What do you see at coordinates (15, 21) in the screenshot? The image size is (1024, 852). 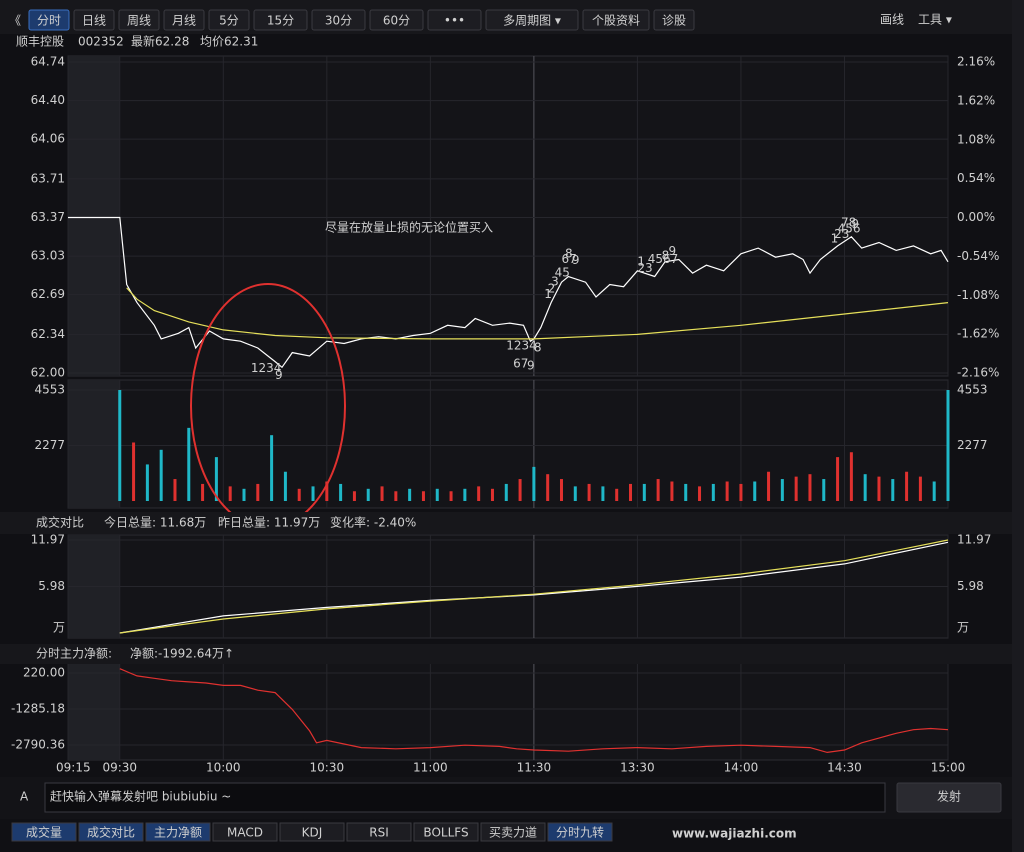 I see `tool-label: 《` at bounding box center [15, 21].